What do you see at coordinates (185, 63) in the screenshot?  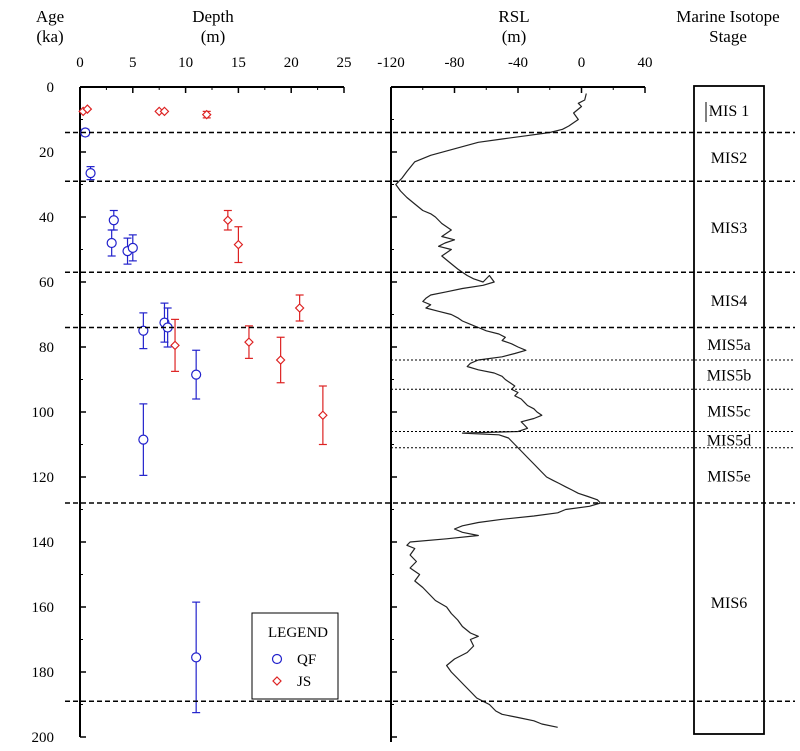 I see `depth-x-tick-label: 10` at bounding box center [185, 63].